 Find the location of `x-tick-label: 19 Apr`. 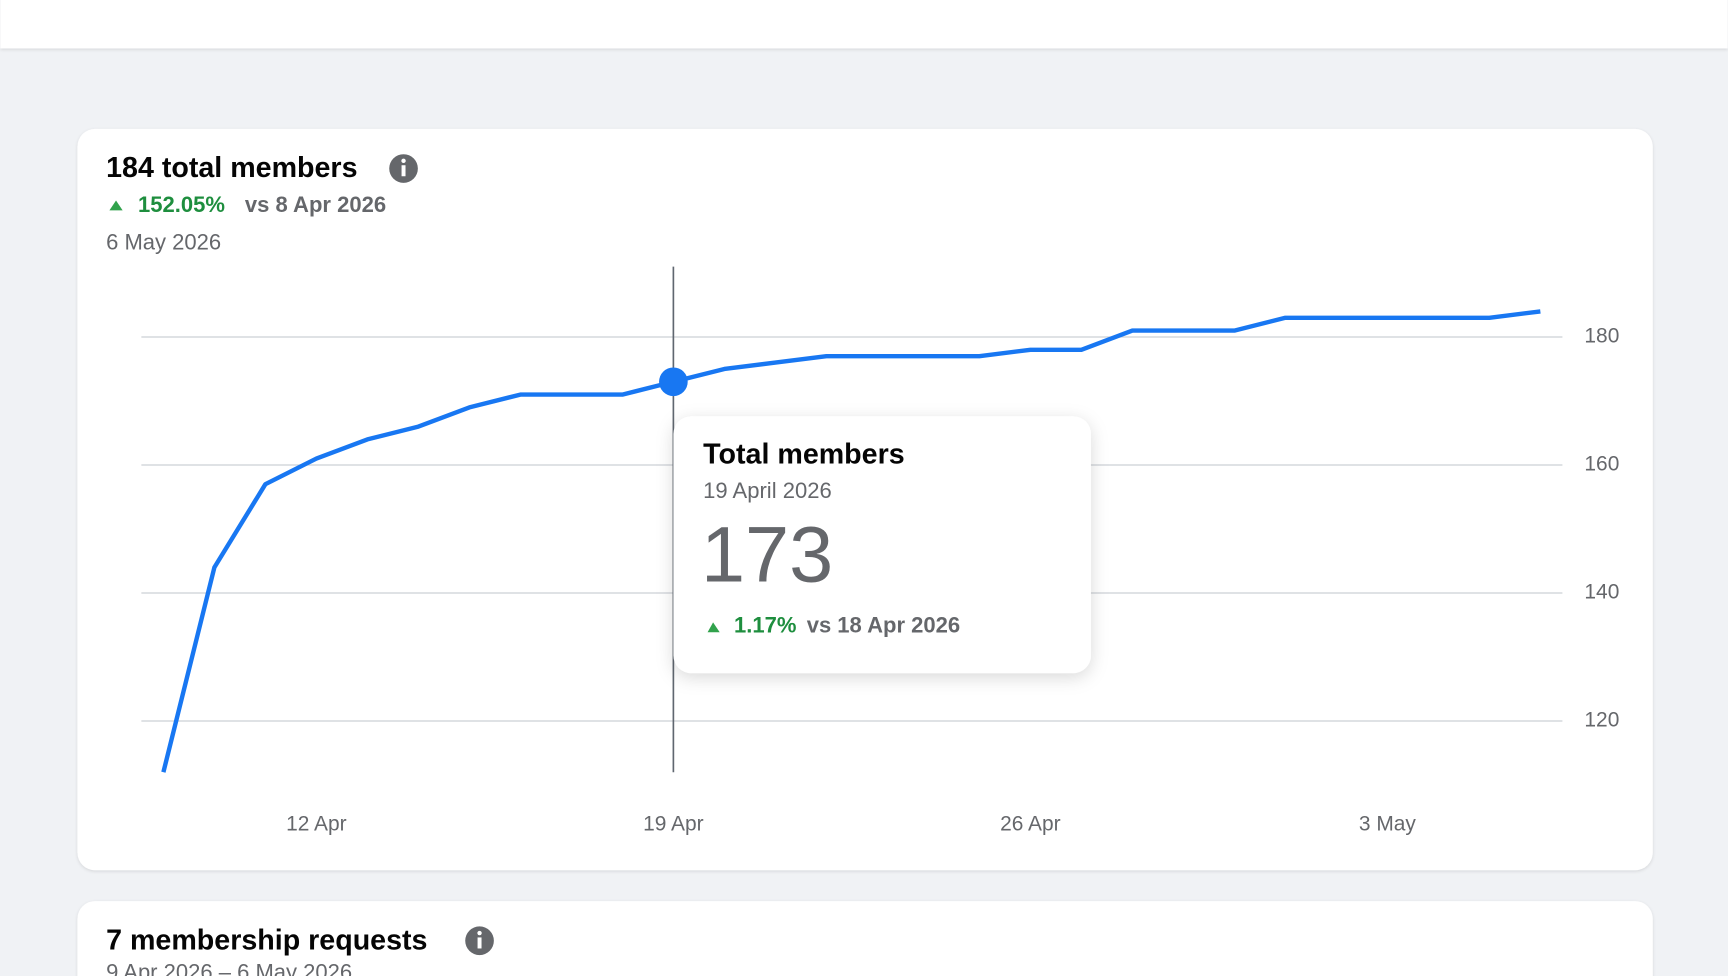

x-tick-label: 19 Apr is located at coordinates (673, 824).